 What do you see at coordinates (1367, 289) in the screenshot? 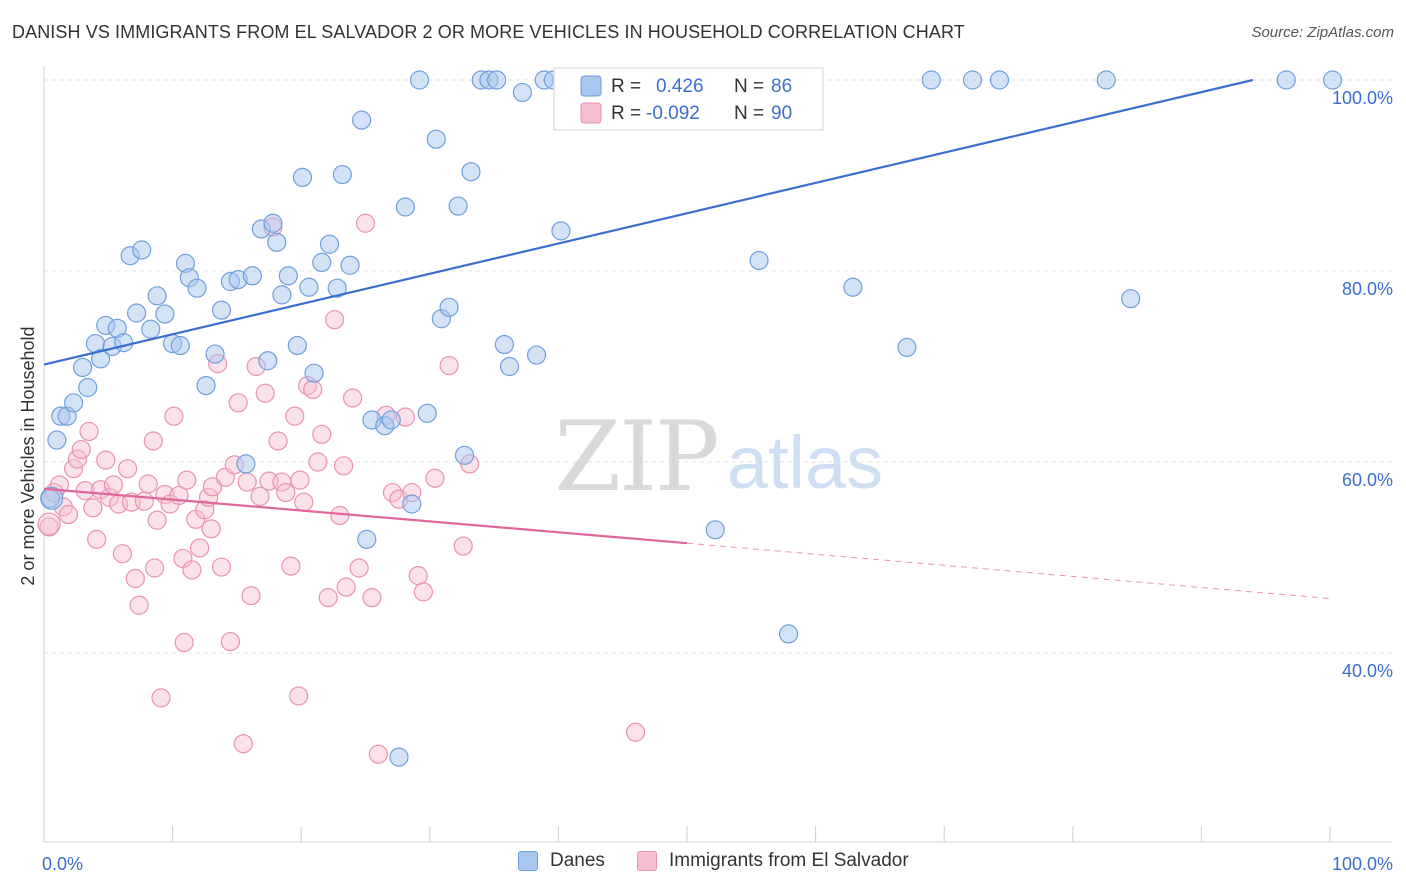
I see `y-tick-label-2: 80.0%` at bounding box center [1367, 289].